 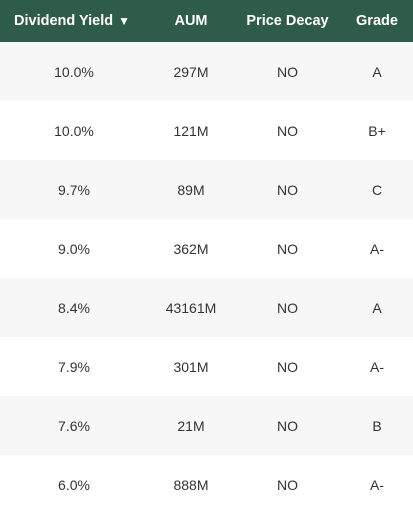 What do you see at coordinates (74, 425) in the screenshot?
I see `cell-dividend-yield: 7.6%` at bounding box center [74, 425].